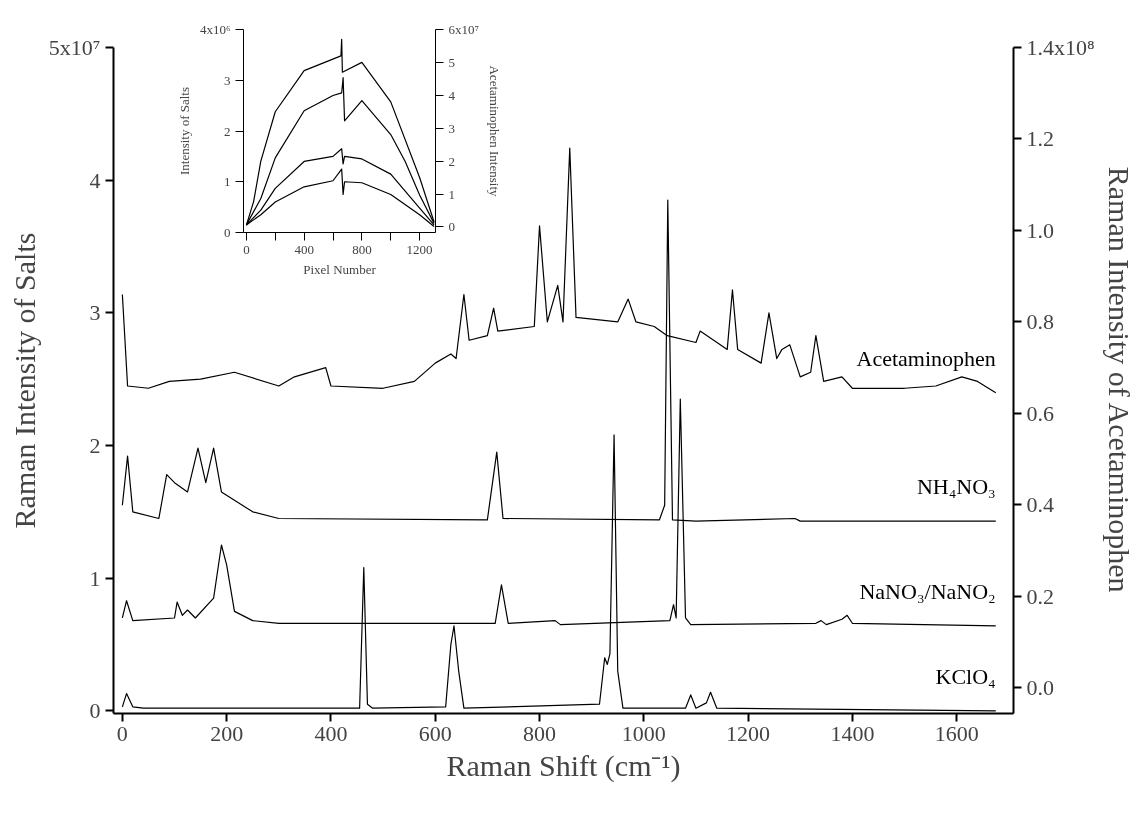 This screenshot has height=837, width=1138. I want to click on y2-tick-label: 1, so click(451, 194).